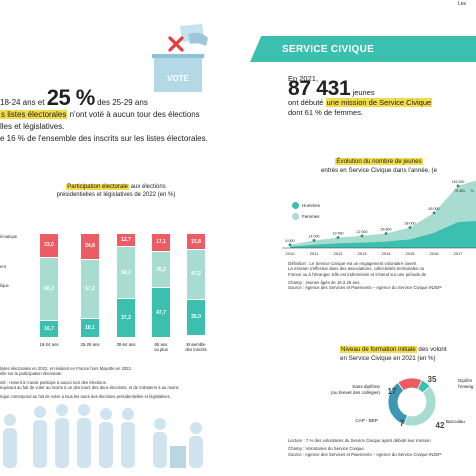  I want to click on vote-bar-category-line: Ensemble, so click(196, 344).